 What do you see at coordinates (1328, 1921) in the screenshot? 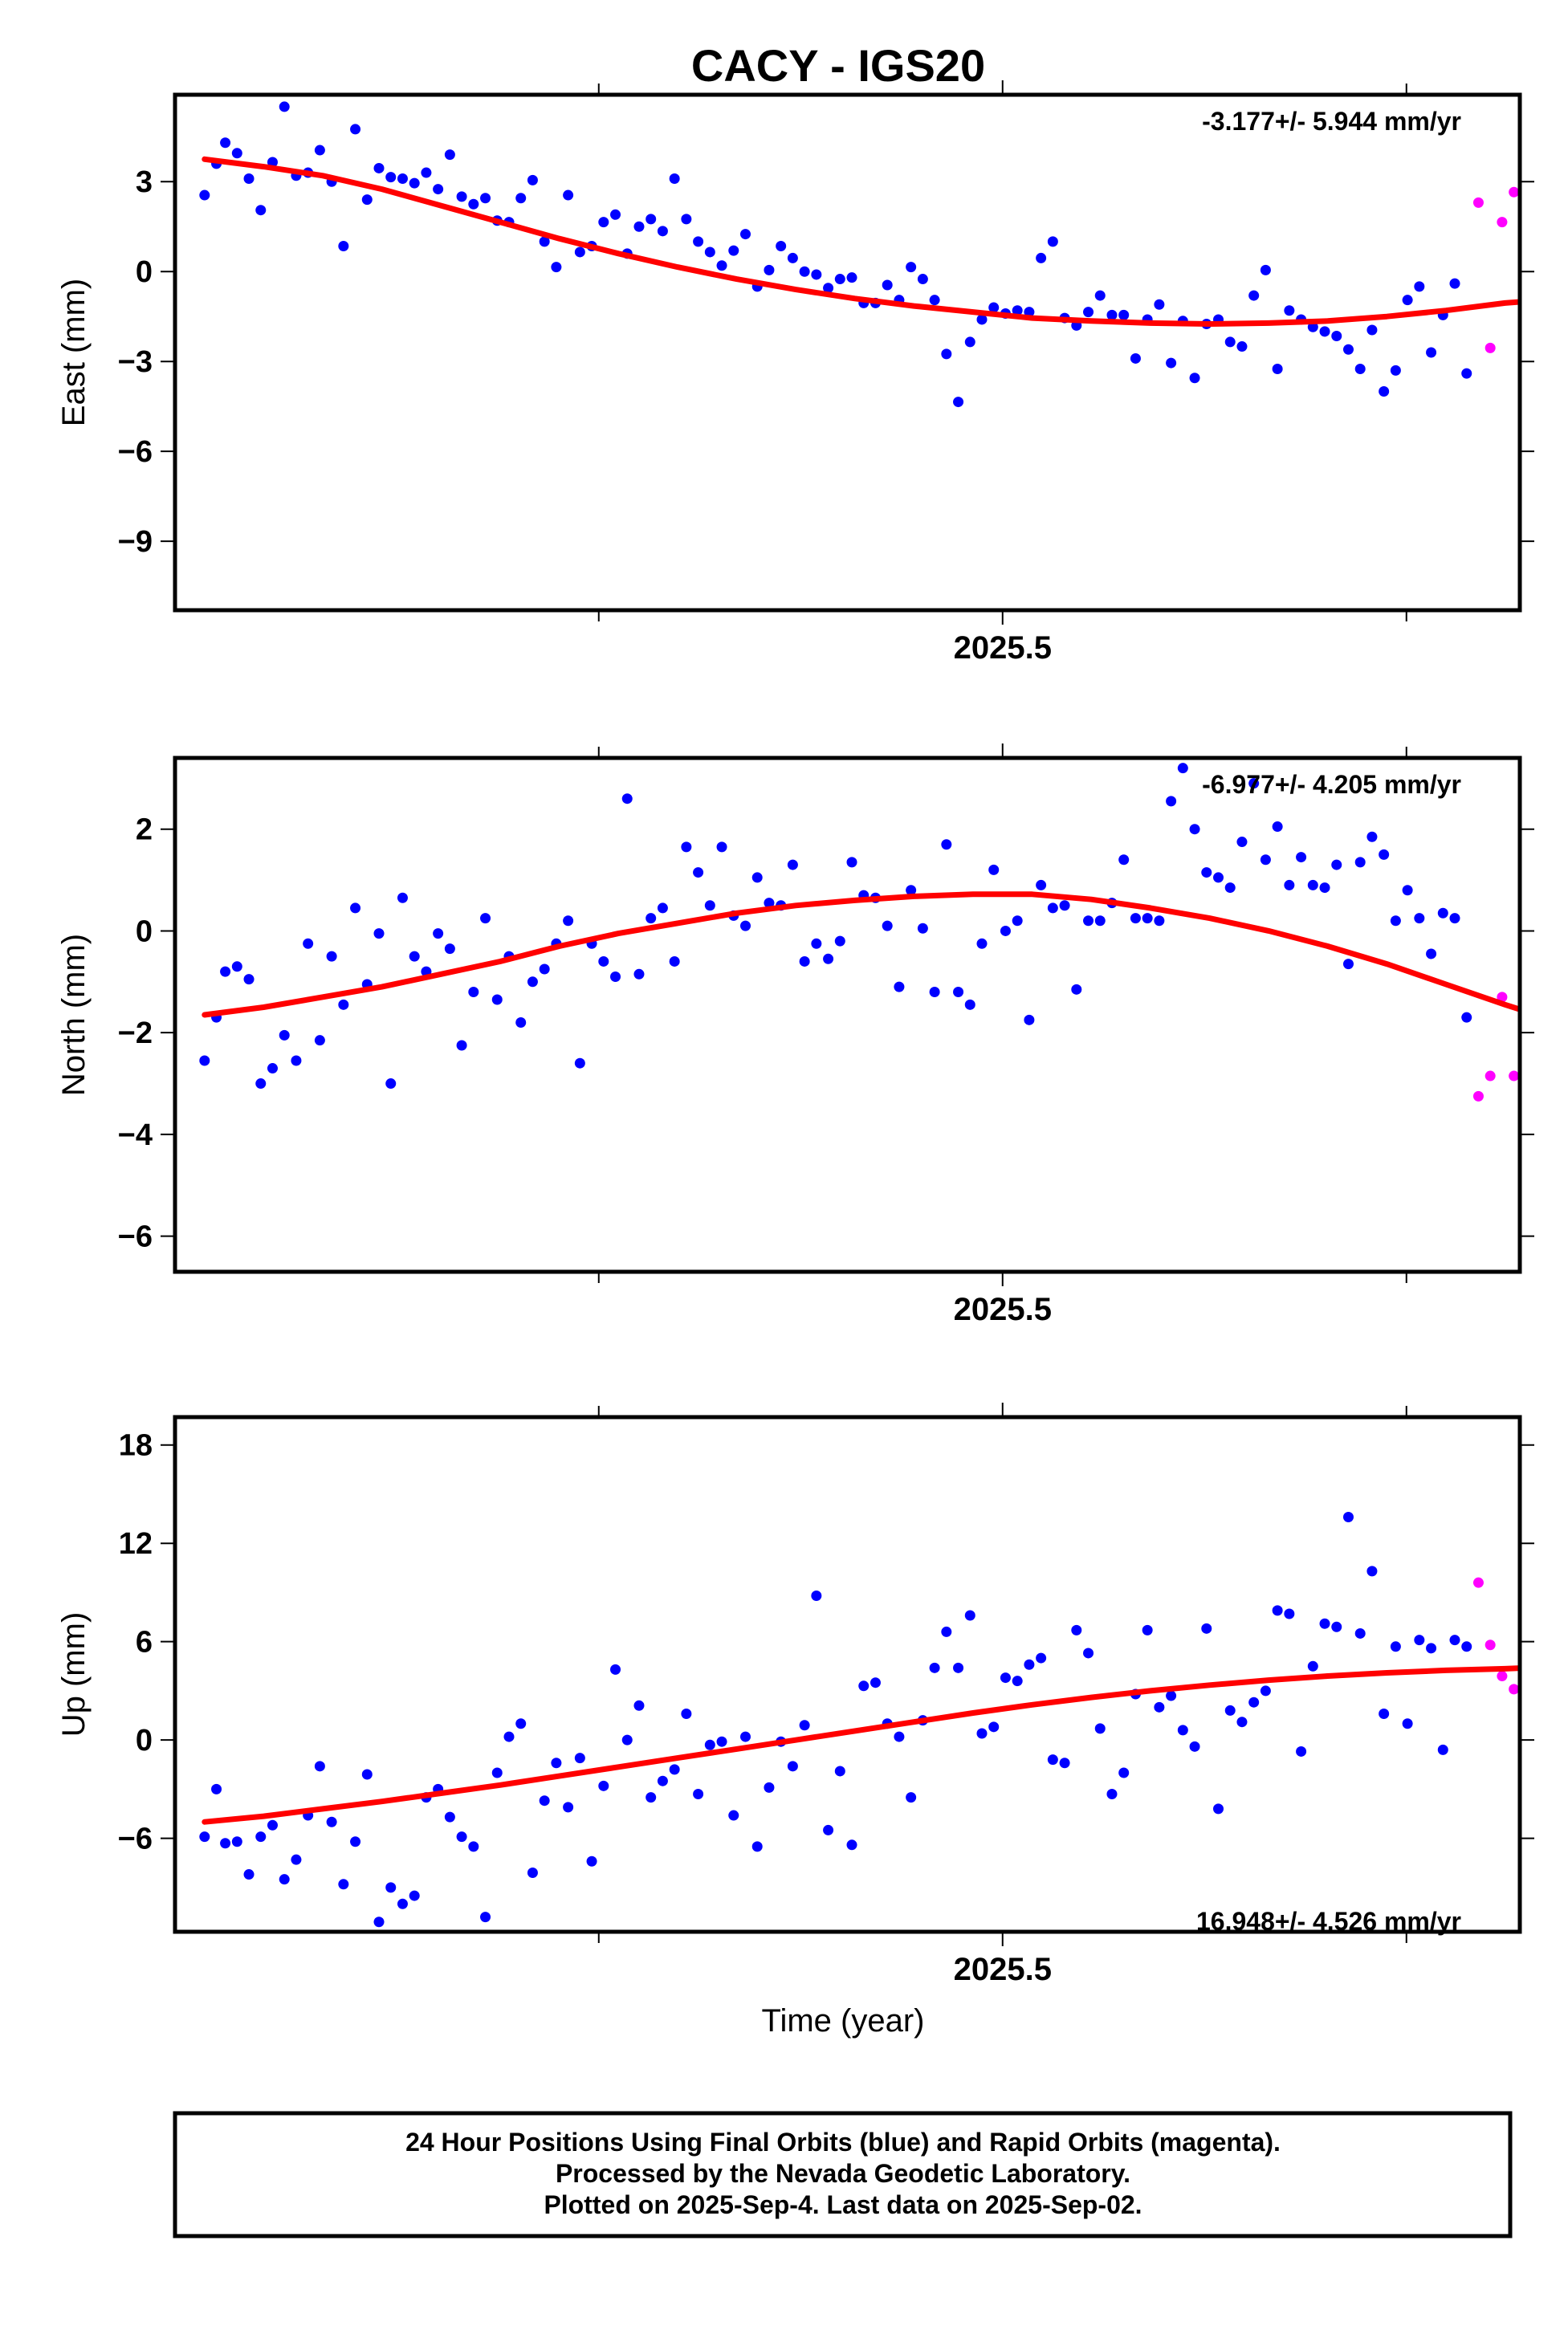
I see `rate-label: 16.948+/- 4.526 mm/yr` at bounding box center [1328, 1921].